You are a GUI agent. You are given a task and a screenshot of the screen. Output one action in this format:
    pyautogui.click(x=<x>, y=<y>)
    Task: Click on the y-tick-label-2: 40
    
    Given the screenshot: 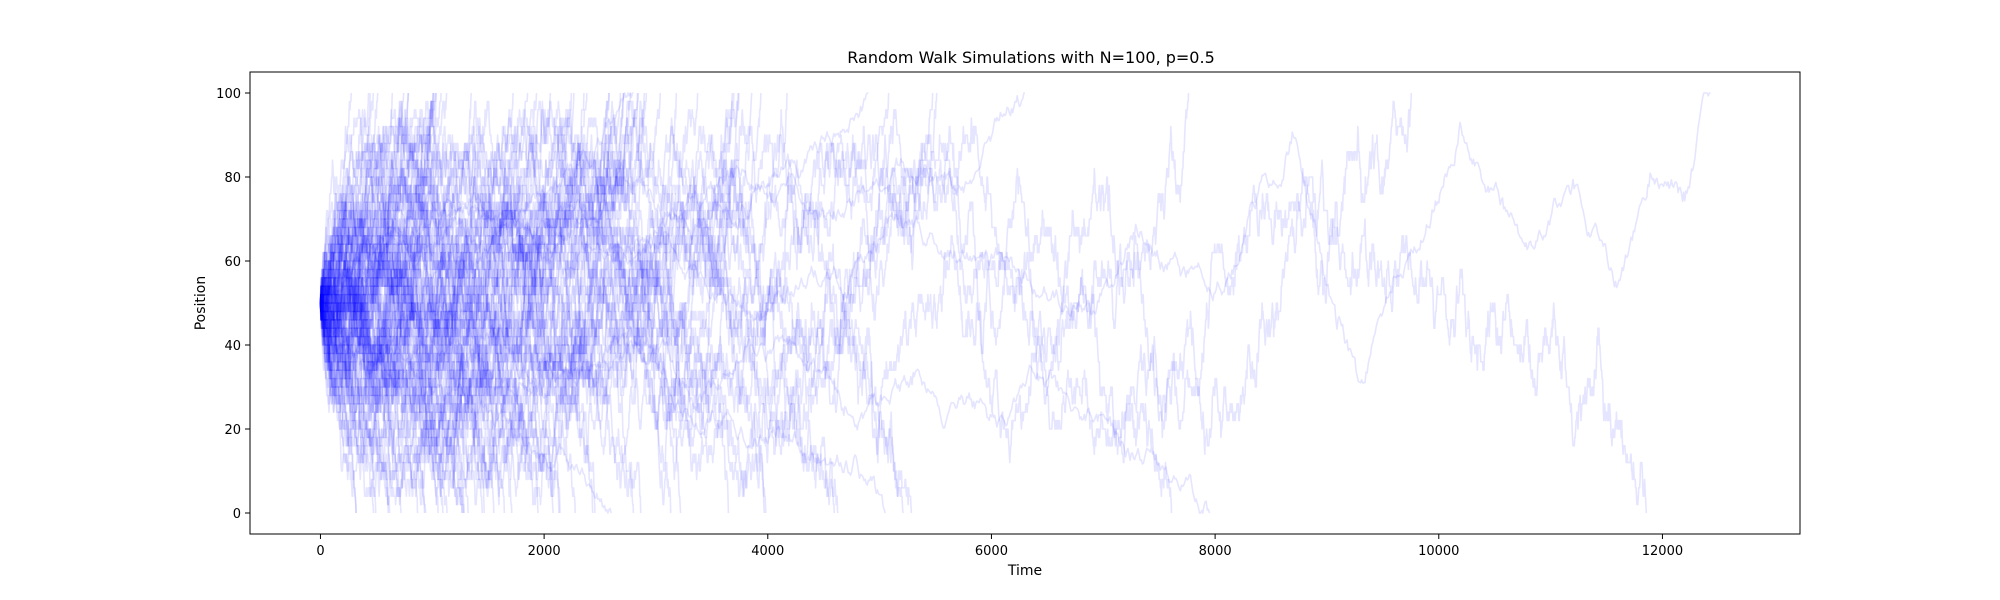 What is the action you would take?
    pyautogui.click(x=232, y=346)
    